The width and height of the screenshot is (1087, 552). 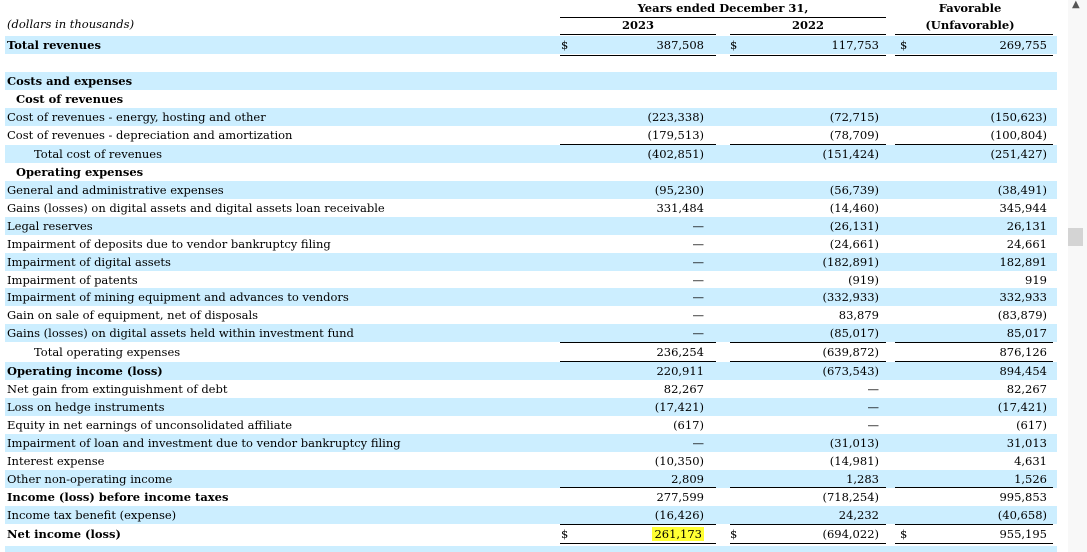 I want to click on value-2023: (10,350), so click(x=679, y=461).